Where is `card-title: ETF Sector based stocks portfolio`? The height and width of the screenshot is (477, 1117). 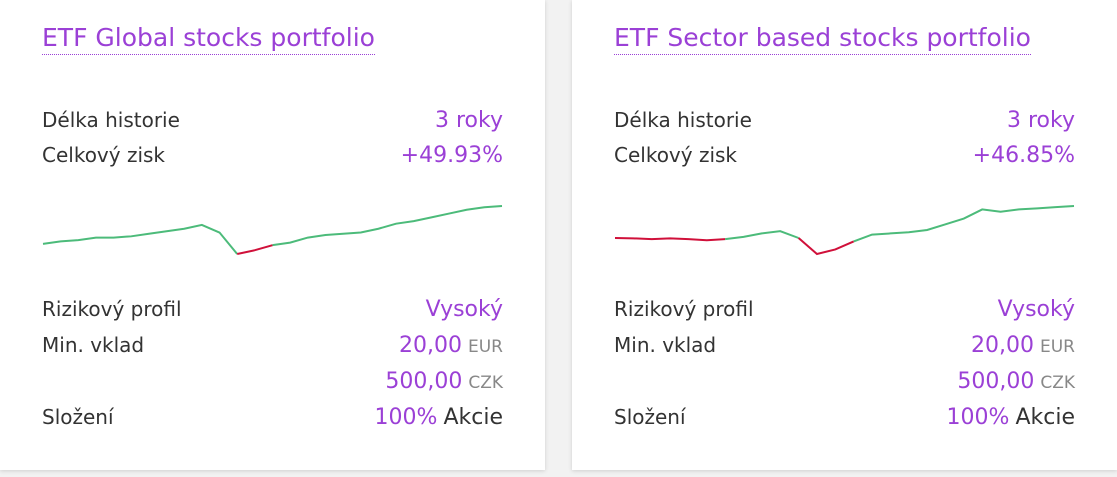
card-title: ETF Sector based stocks portfolio is located at coordinates (822, 38).